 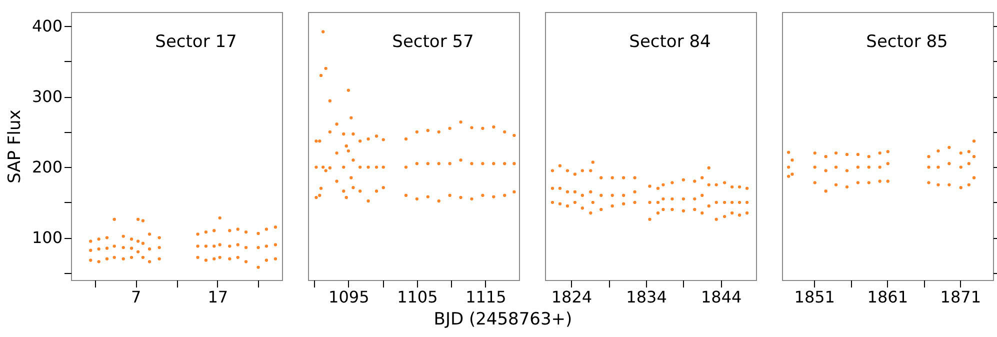 I want to click on y-tick-label: 100, so click(x=47, y=238).